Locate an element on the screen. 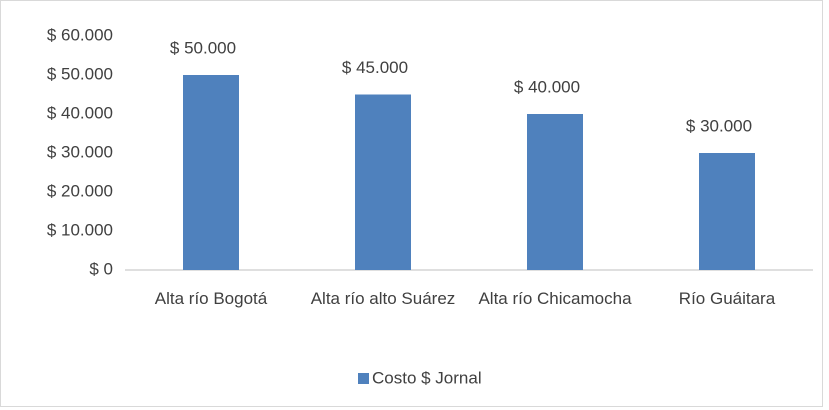  y-tick-label: $ 0 is located at coordinates (101, 268).